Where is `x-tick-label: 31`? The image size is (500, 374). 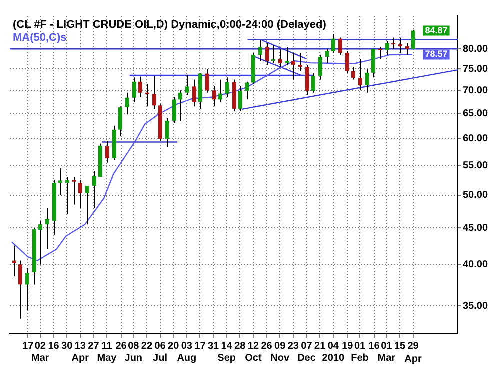
x-tick-label: 31 is located at coordinates (214, 346).